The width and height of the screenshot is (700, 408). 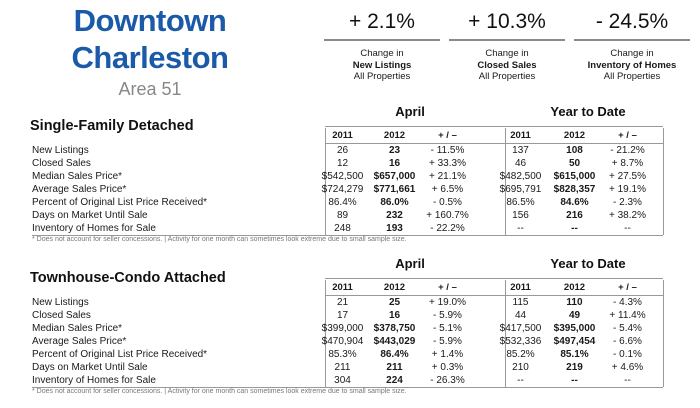 I want to click on row-label: Median Sales Price*, so click(x=77, y=176).